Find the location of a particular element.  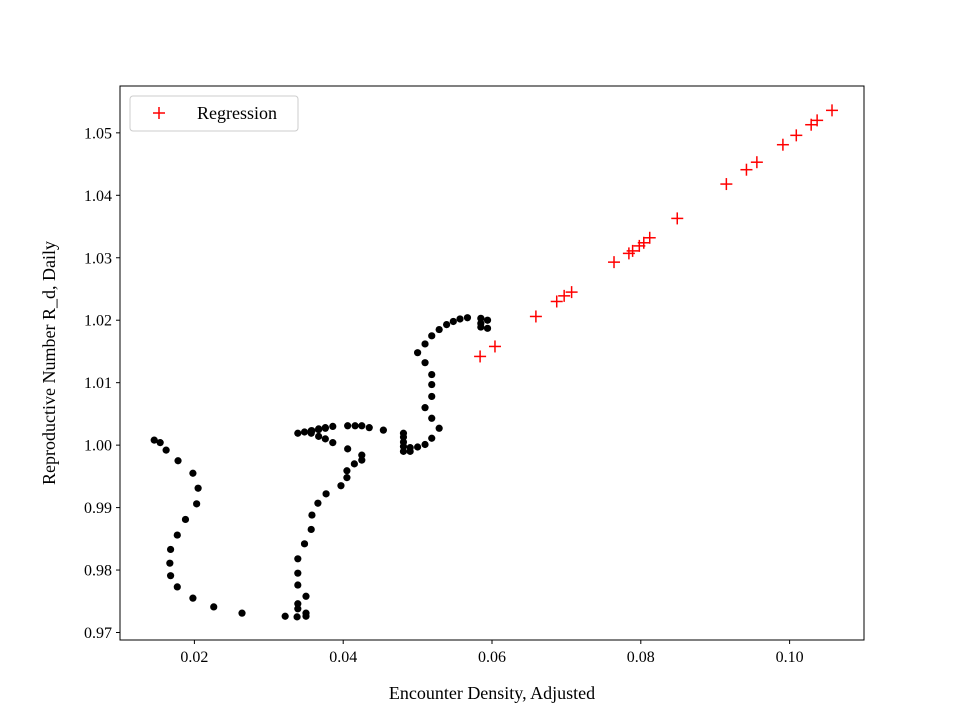

legend: Regression is located at coordinates (214, 113).